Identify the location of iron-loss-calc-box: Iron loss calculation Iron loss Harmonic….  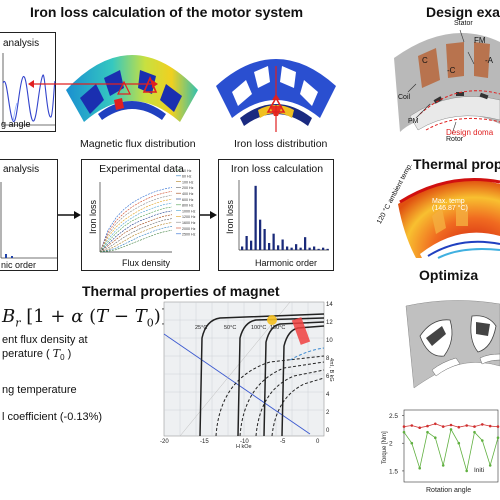
(276, 215).